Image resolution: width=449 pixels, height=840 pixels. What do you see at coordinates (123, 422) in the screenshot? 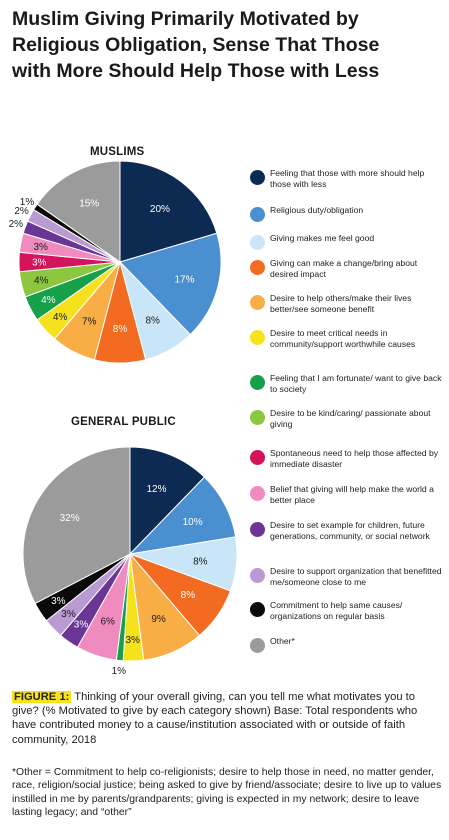
I see `general-public-chart-title: GENERAL PUBLIC` at bounding box center [123, 422].